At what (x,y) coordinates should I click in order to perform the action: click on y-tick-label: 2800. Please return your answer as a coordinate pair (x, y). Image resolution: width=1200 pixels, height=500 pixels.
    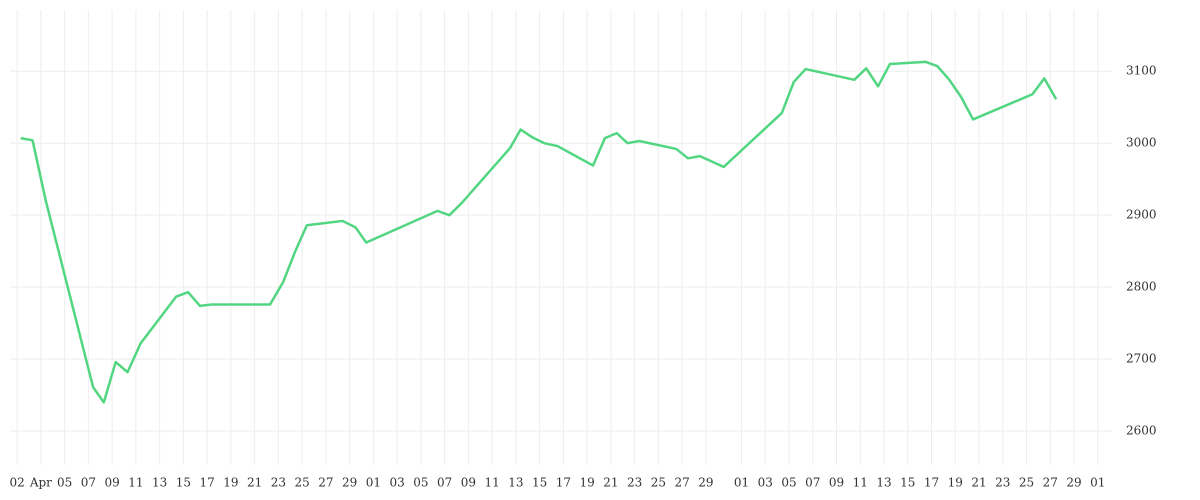
    Looking at the image, I should click on (1141, 287).